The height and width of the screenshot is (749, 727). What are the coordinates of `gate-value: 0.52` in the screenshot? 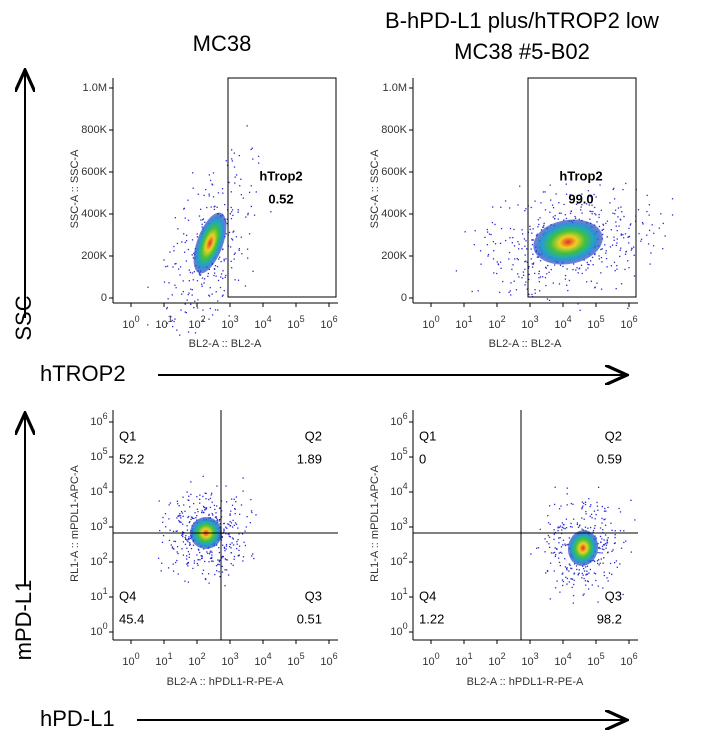 It's located at (280, 198).